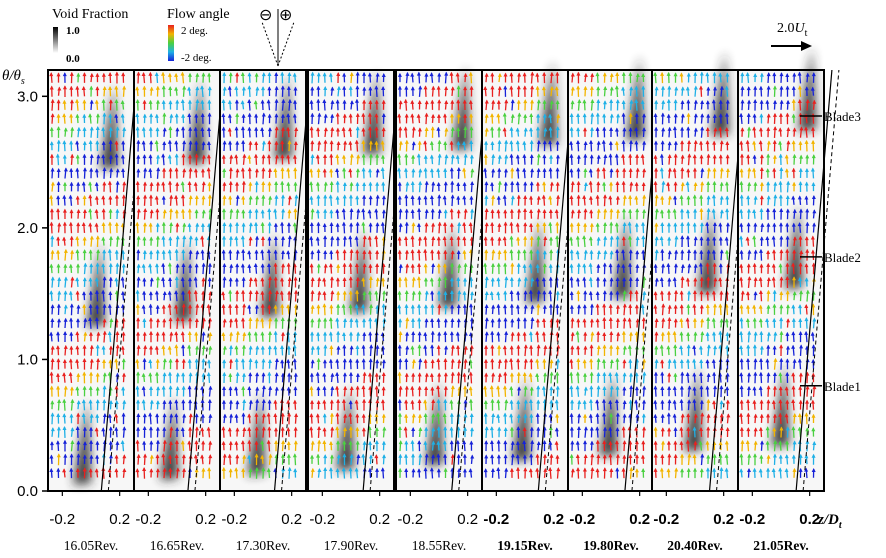 This screenshot has width=886, height=558. Describe the element at coordinates (205, 519) in the screenshot. I see `x-tick-label: 0.2` at that location.